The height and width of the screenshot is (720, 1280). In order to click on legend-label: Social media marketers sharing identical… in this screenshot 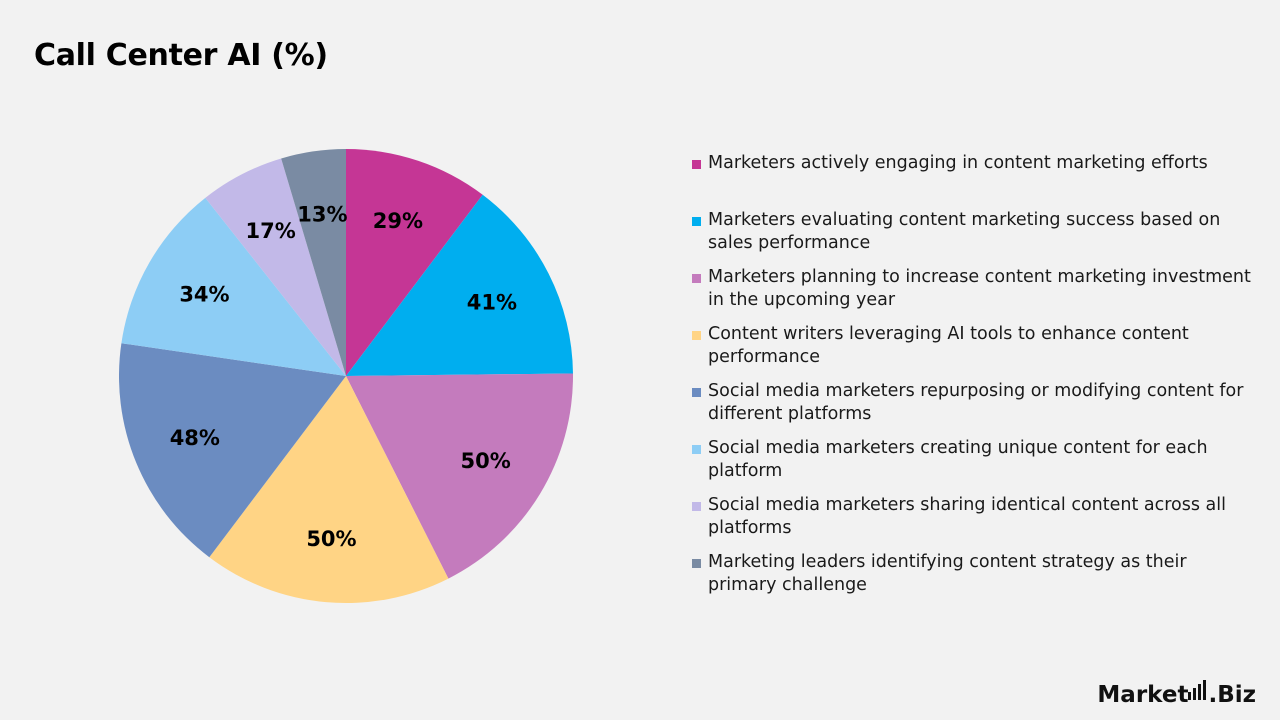, I will do `click(967, 516)`.